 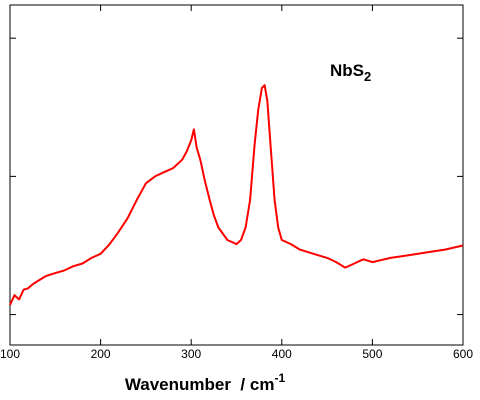 What do you see at coordinates (372, 354) in the screenshot?
I see `x-tick-label: 500` at bounding box center [372, 354].